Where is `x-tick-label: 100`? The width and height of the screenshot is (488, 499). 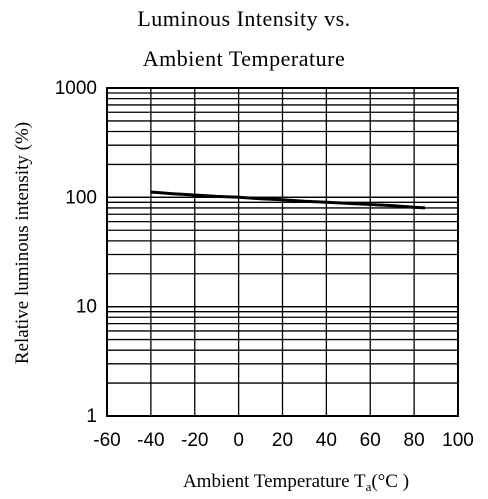 x-tick-label: 100 is located at coordinates (458, 440).